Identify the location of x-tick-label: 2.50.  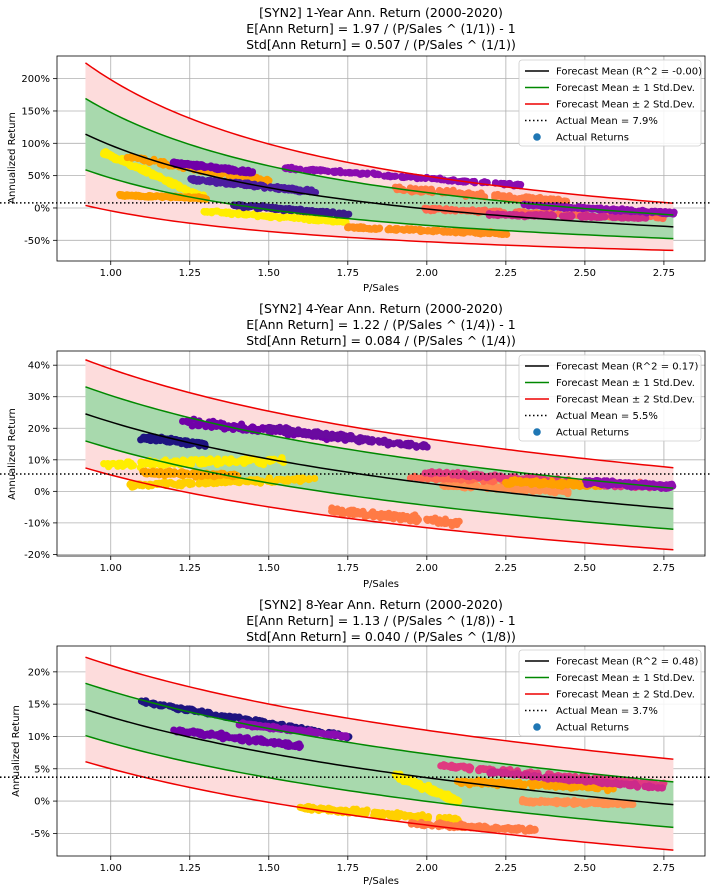
(585, 568).